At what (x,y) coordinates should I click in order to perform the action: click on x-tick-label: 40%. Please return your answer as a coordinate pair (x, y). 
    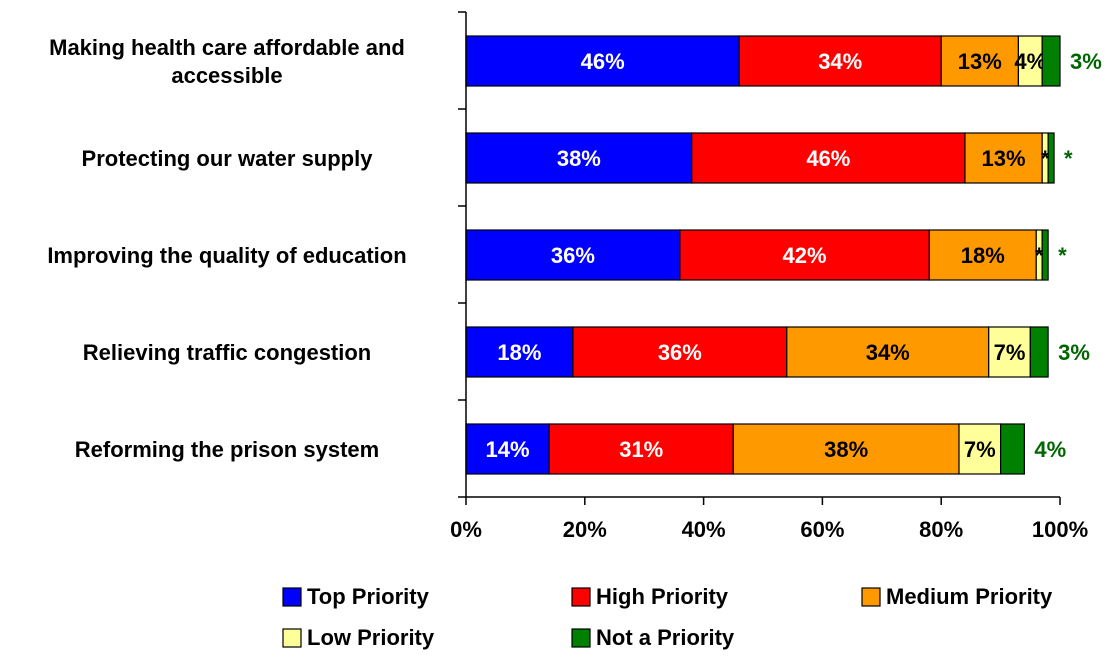
    Looking at the image, I should click on (704, 529).